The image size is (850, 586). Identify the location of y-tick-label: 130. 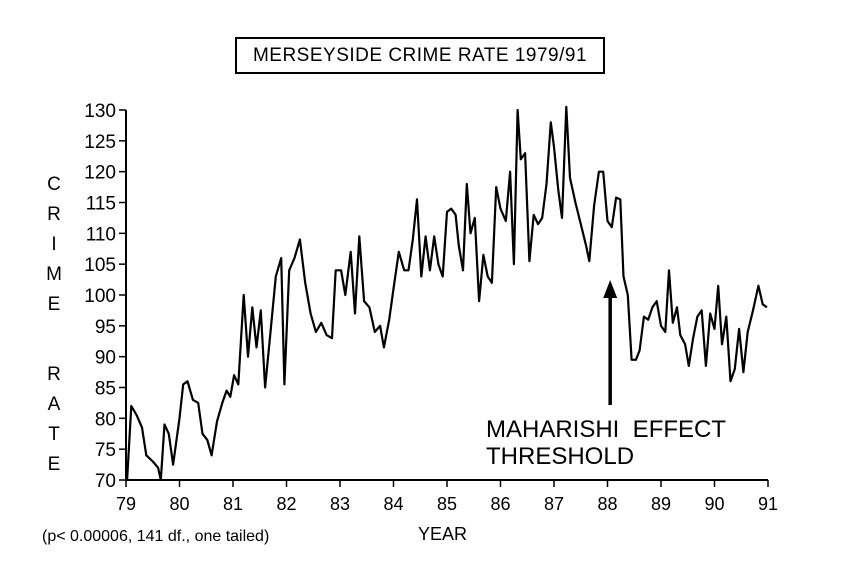
(100, 111).